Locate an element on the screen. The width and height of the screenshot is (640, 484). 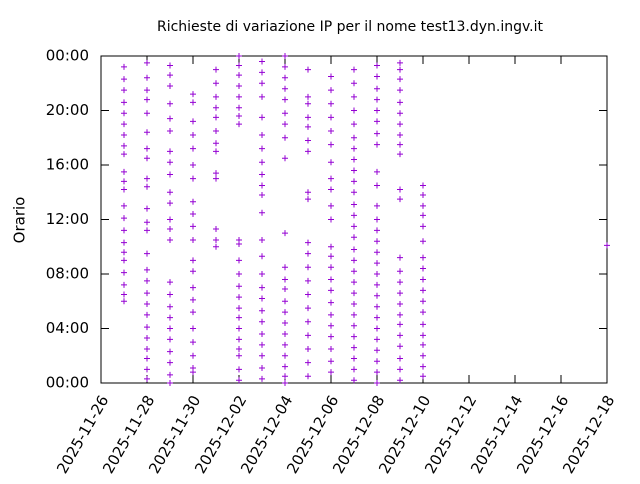
y-tick-label: 00:00 is located at coordinates (67, 383).